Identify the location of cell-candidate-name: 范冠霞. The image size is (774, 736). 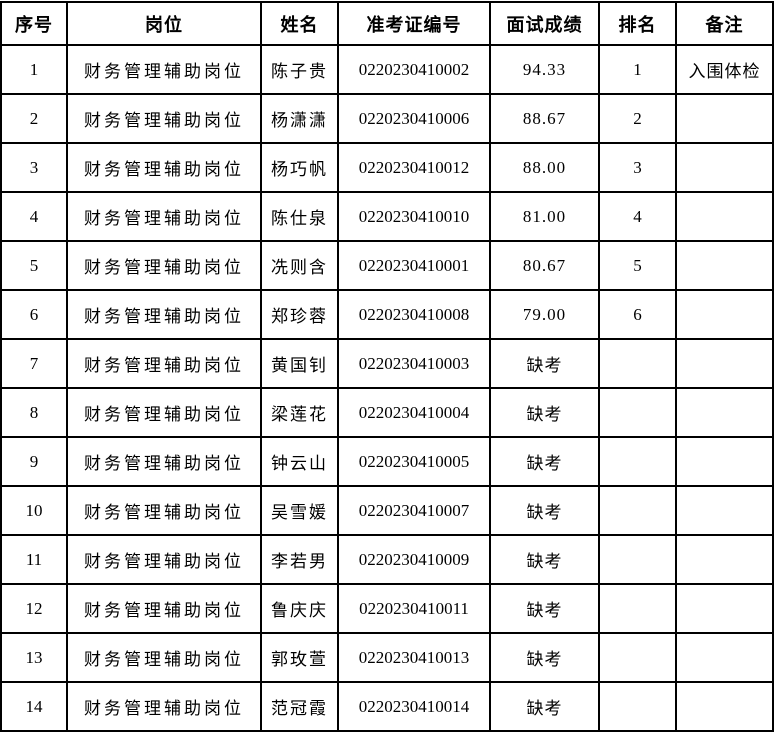
(299, 706).